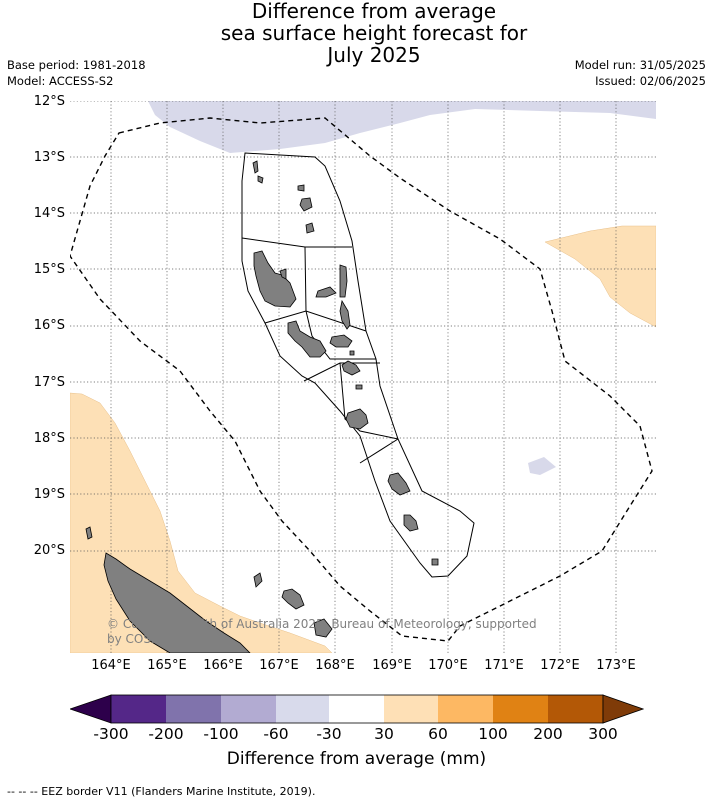 The image size is (713, 804). What do you see at coordinates (352, 353) in the screenshot?
I see `paama` at bounding box center [352, 353].